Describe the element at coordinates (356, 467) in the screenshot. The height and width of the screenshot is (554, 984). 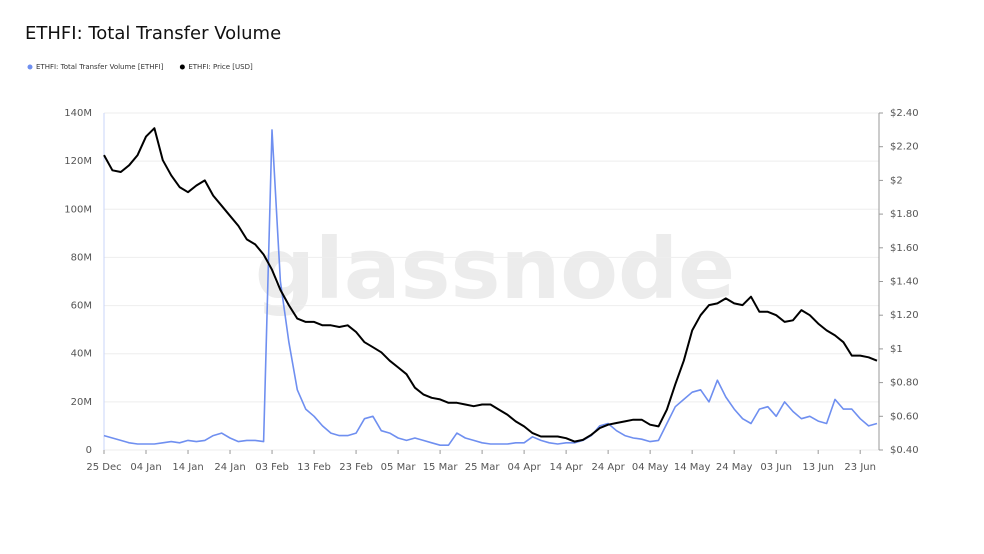
I see `x-tick-label: 23 Feb` at that location.